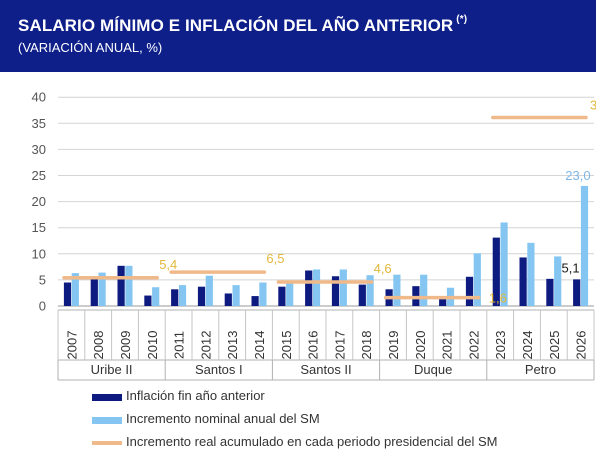 The image size is (596, 469). Describe the element at coordinates (550, 292) in the screenshot. I see `bar-inflation-2025` at that location.